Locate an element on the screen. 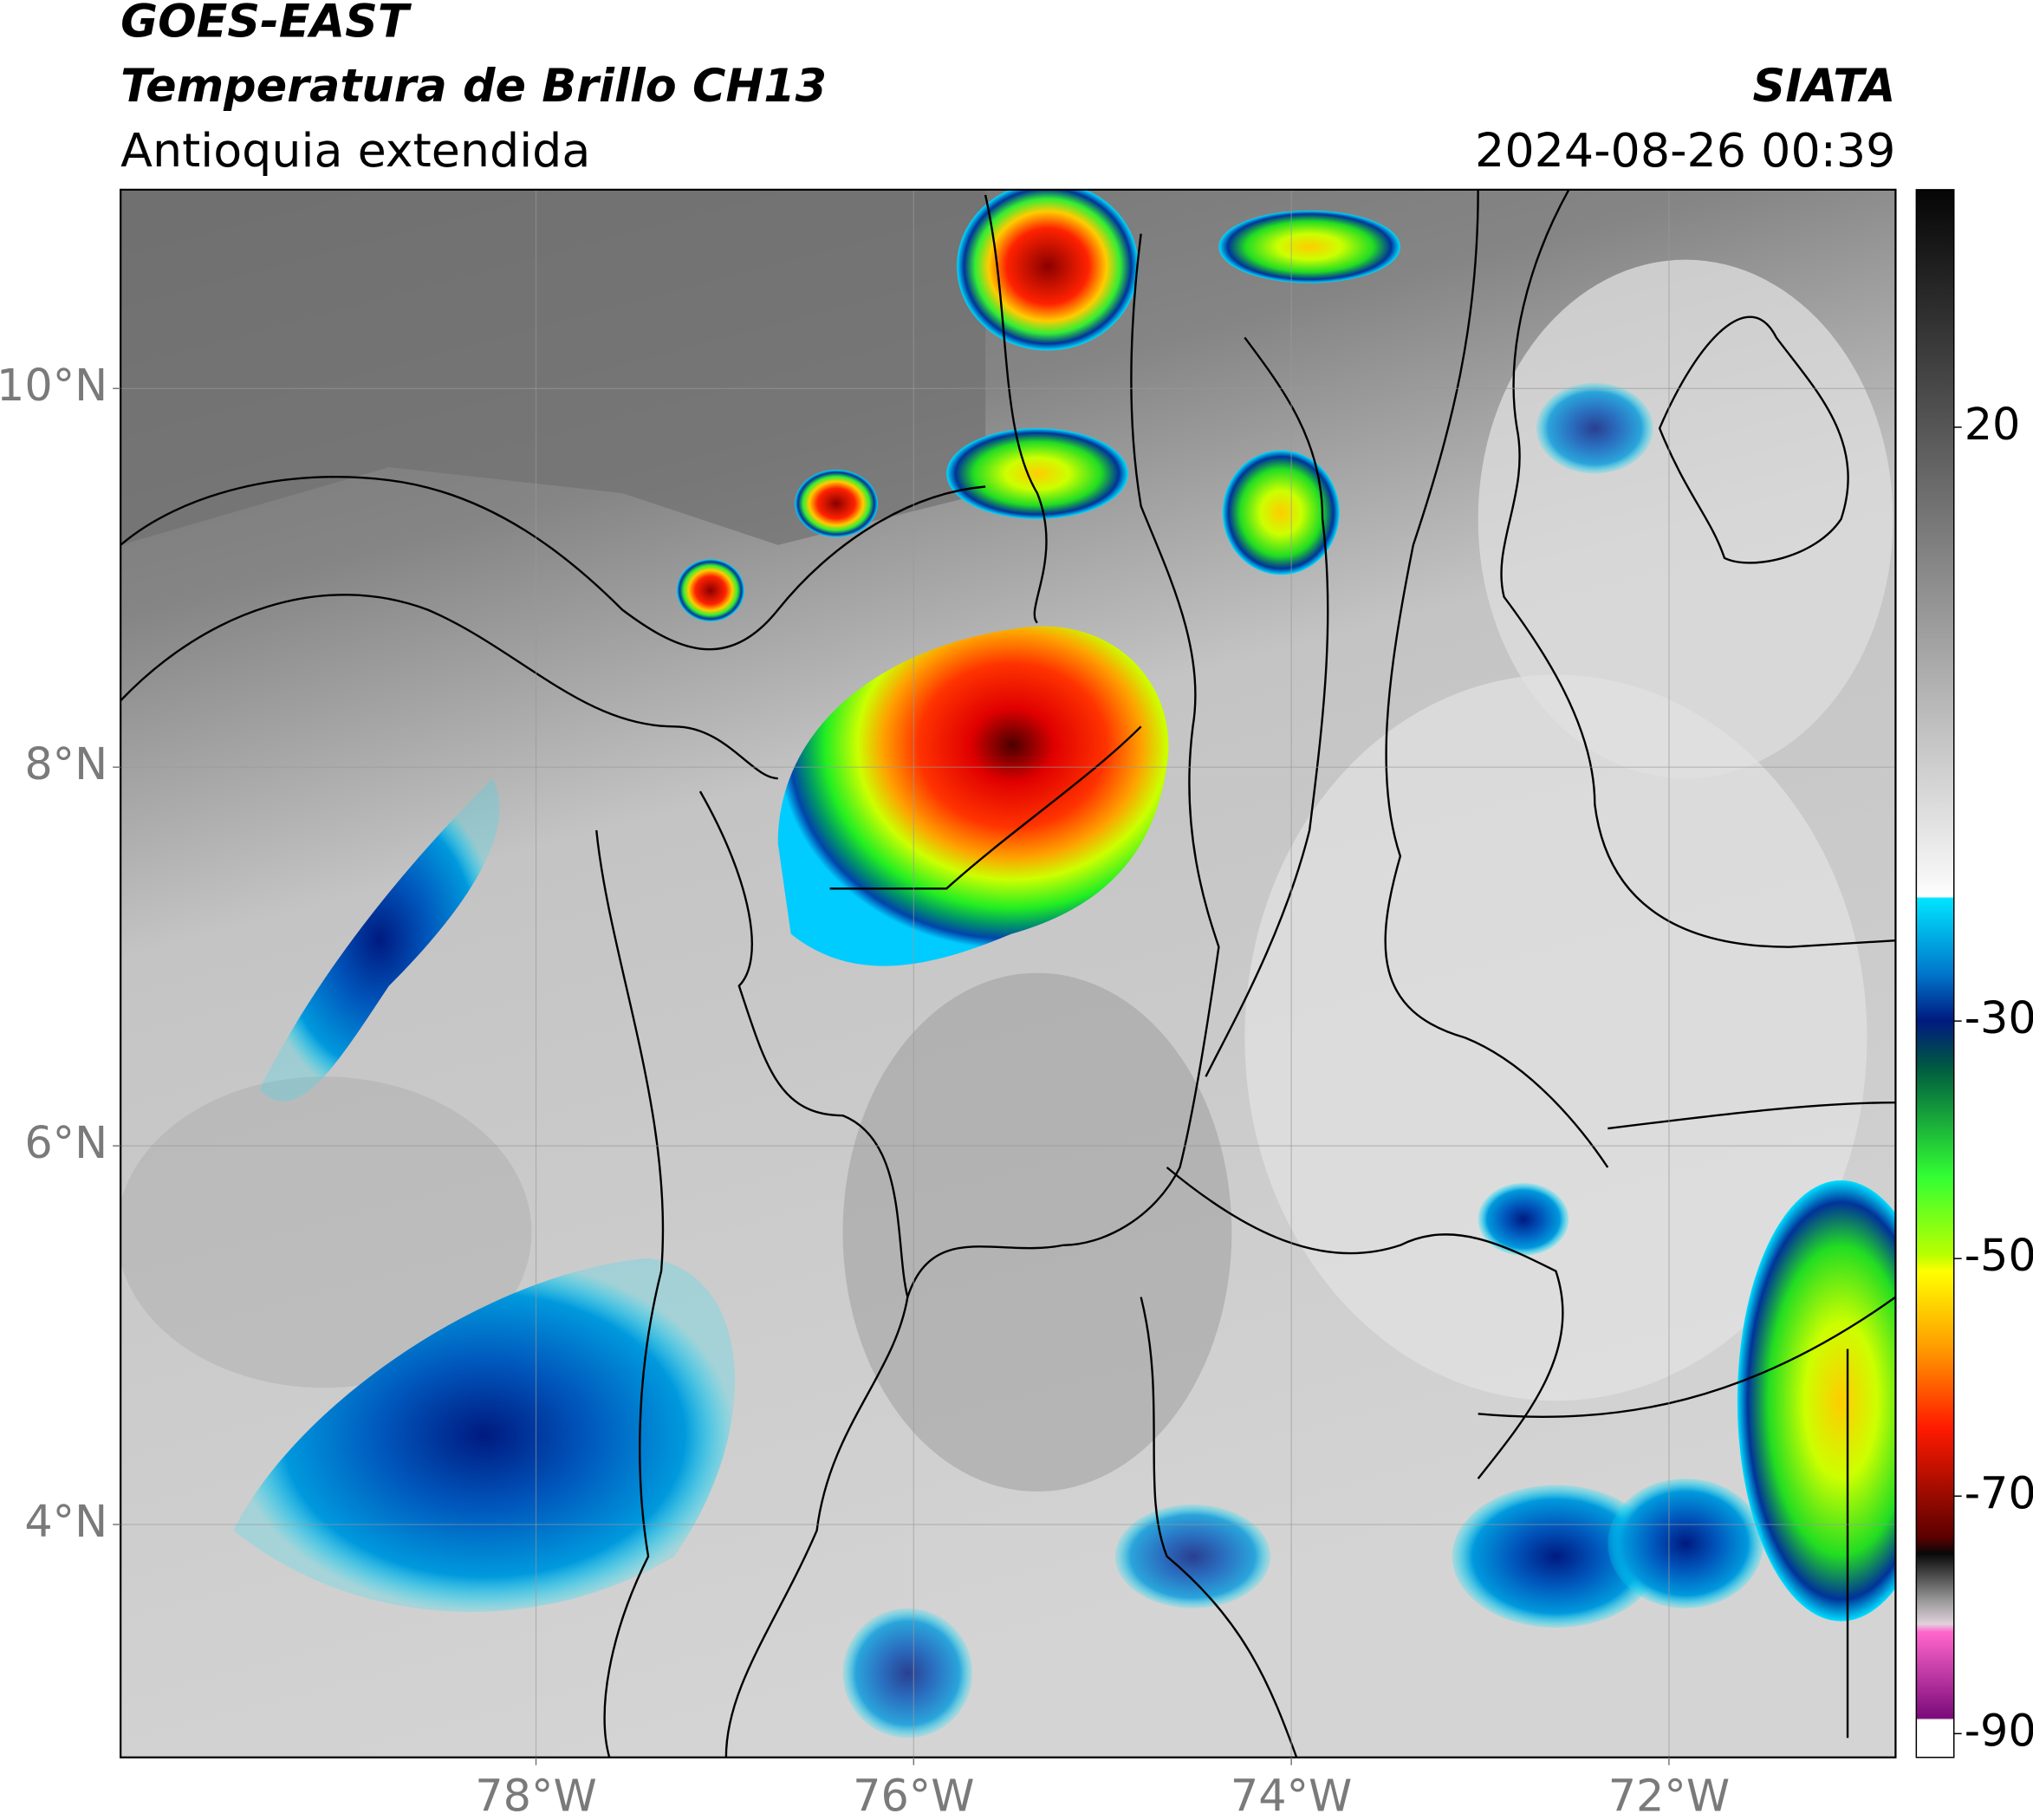 This screenshot has height=1820, width=2033. source: SIATA is located at coordinates (1824, 86).